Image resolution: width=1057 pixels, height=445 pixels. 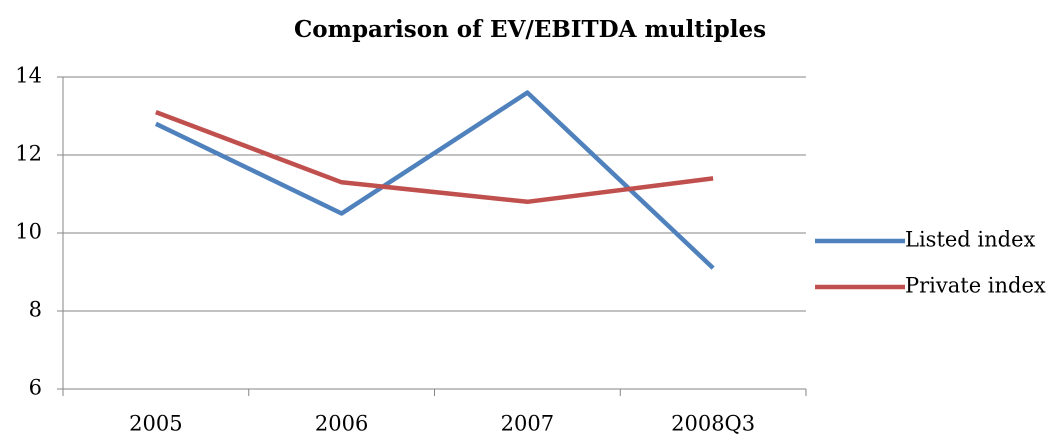 I want to click on y-tick-label: 6, so click(x=35, y=388).